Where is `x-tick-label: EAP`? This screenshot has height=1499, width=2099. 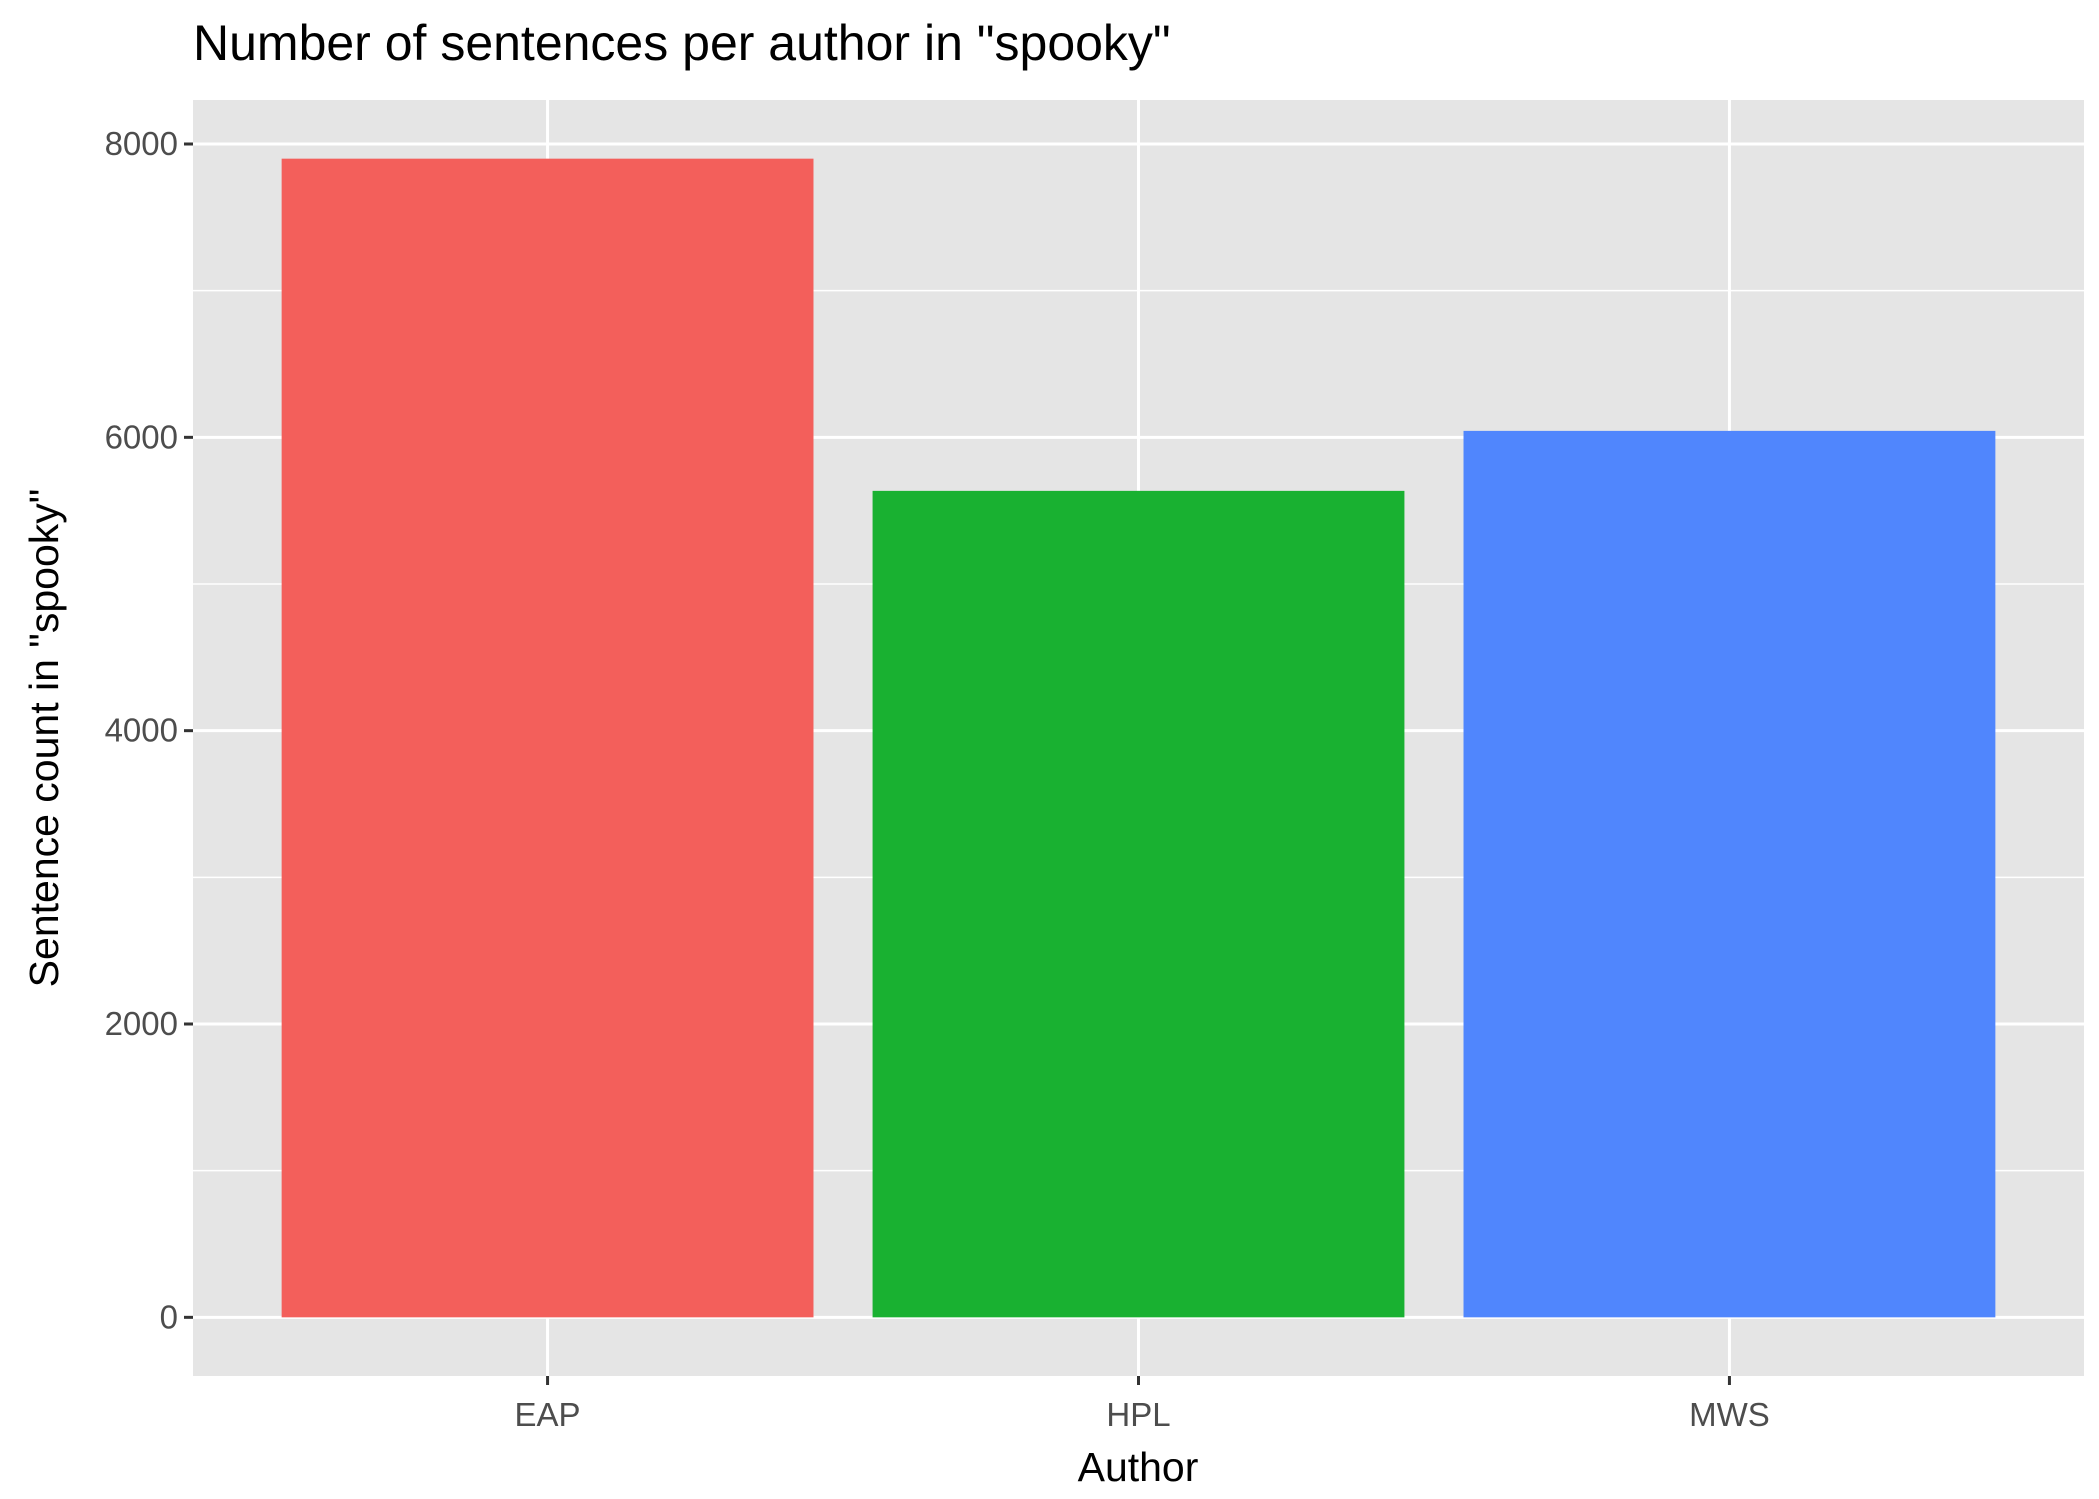
x-tick-label: EAP is located at coordinates (548, 1414).